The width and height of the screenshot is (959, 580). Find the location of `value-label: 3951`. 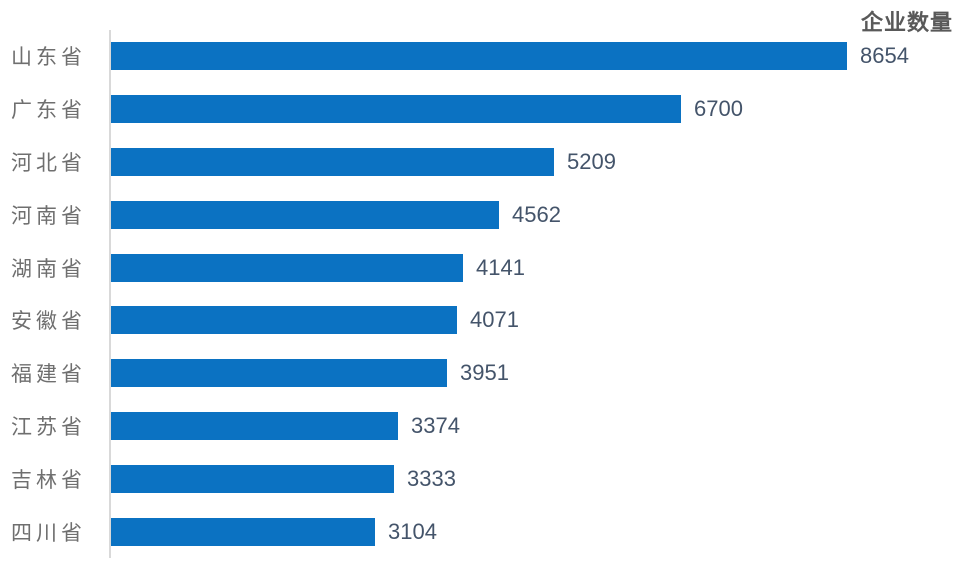

value-label: 3951 is located at coordinates (484, 373).